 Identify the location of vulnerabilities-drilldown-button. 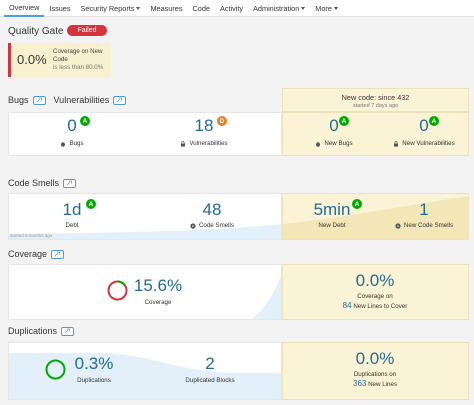
(120, 100).